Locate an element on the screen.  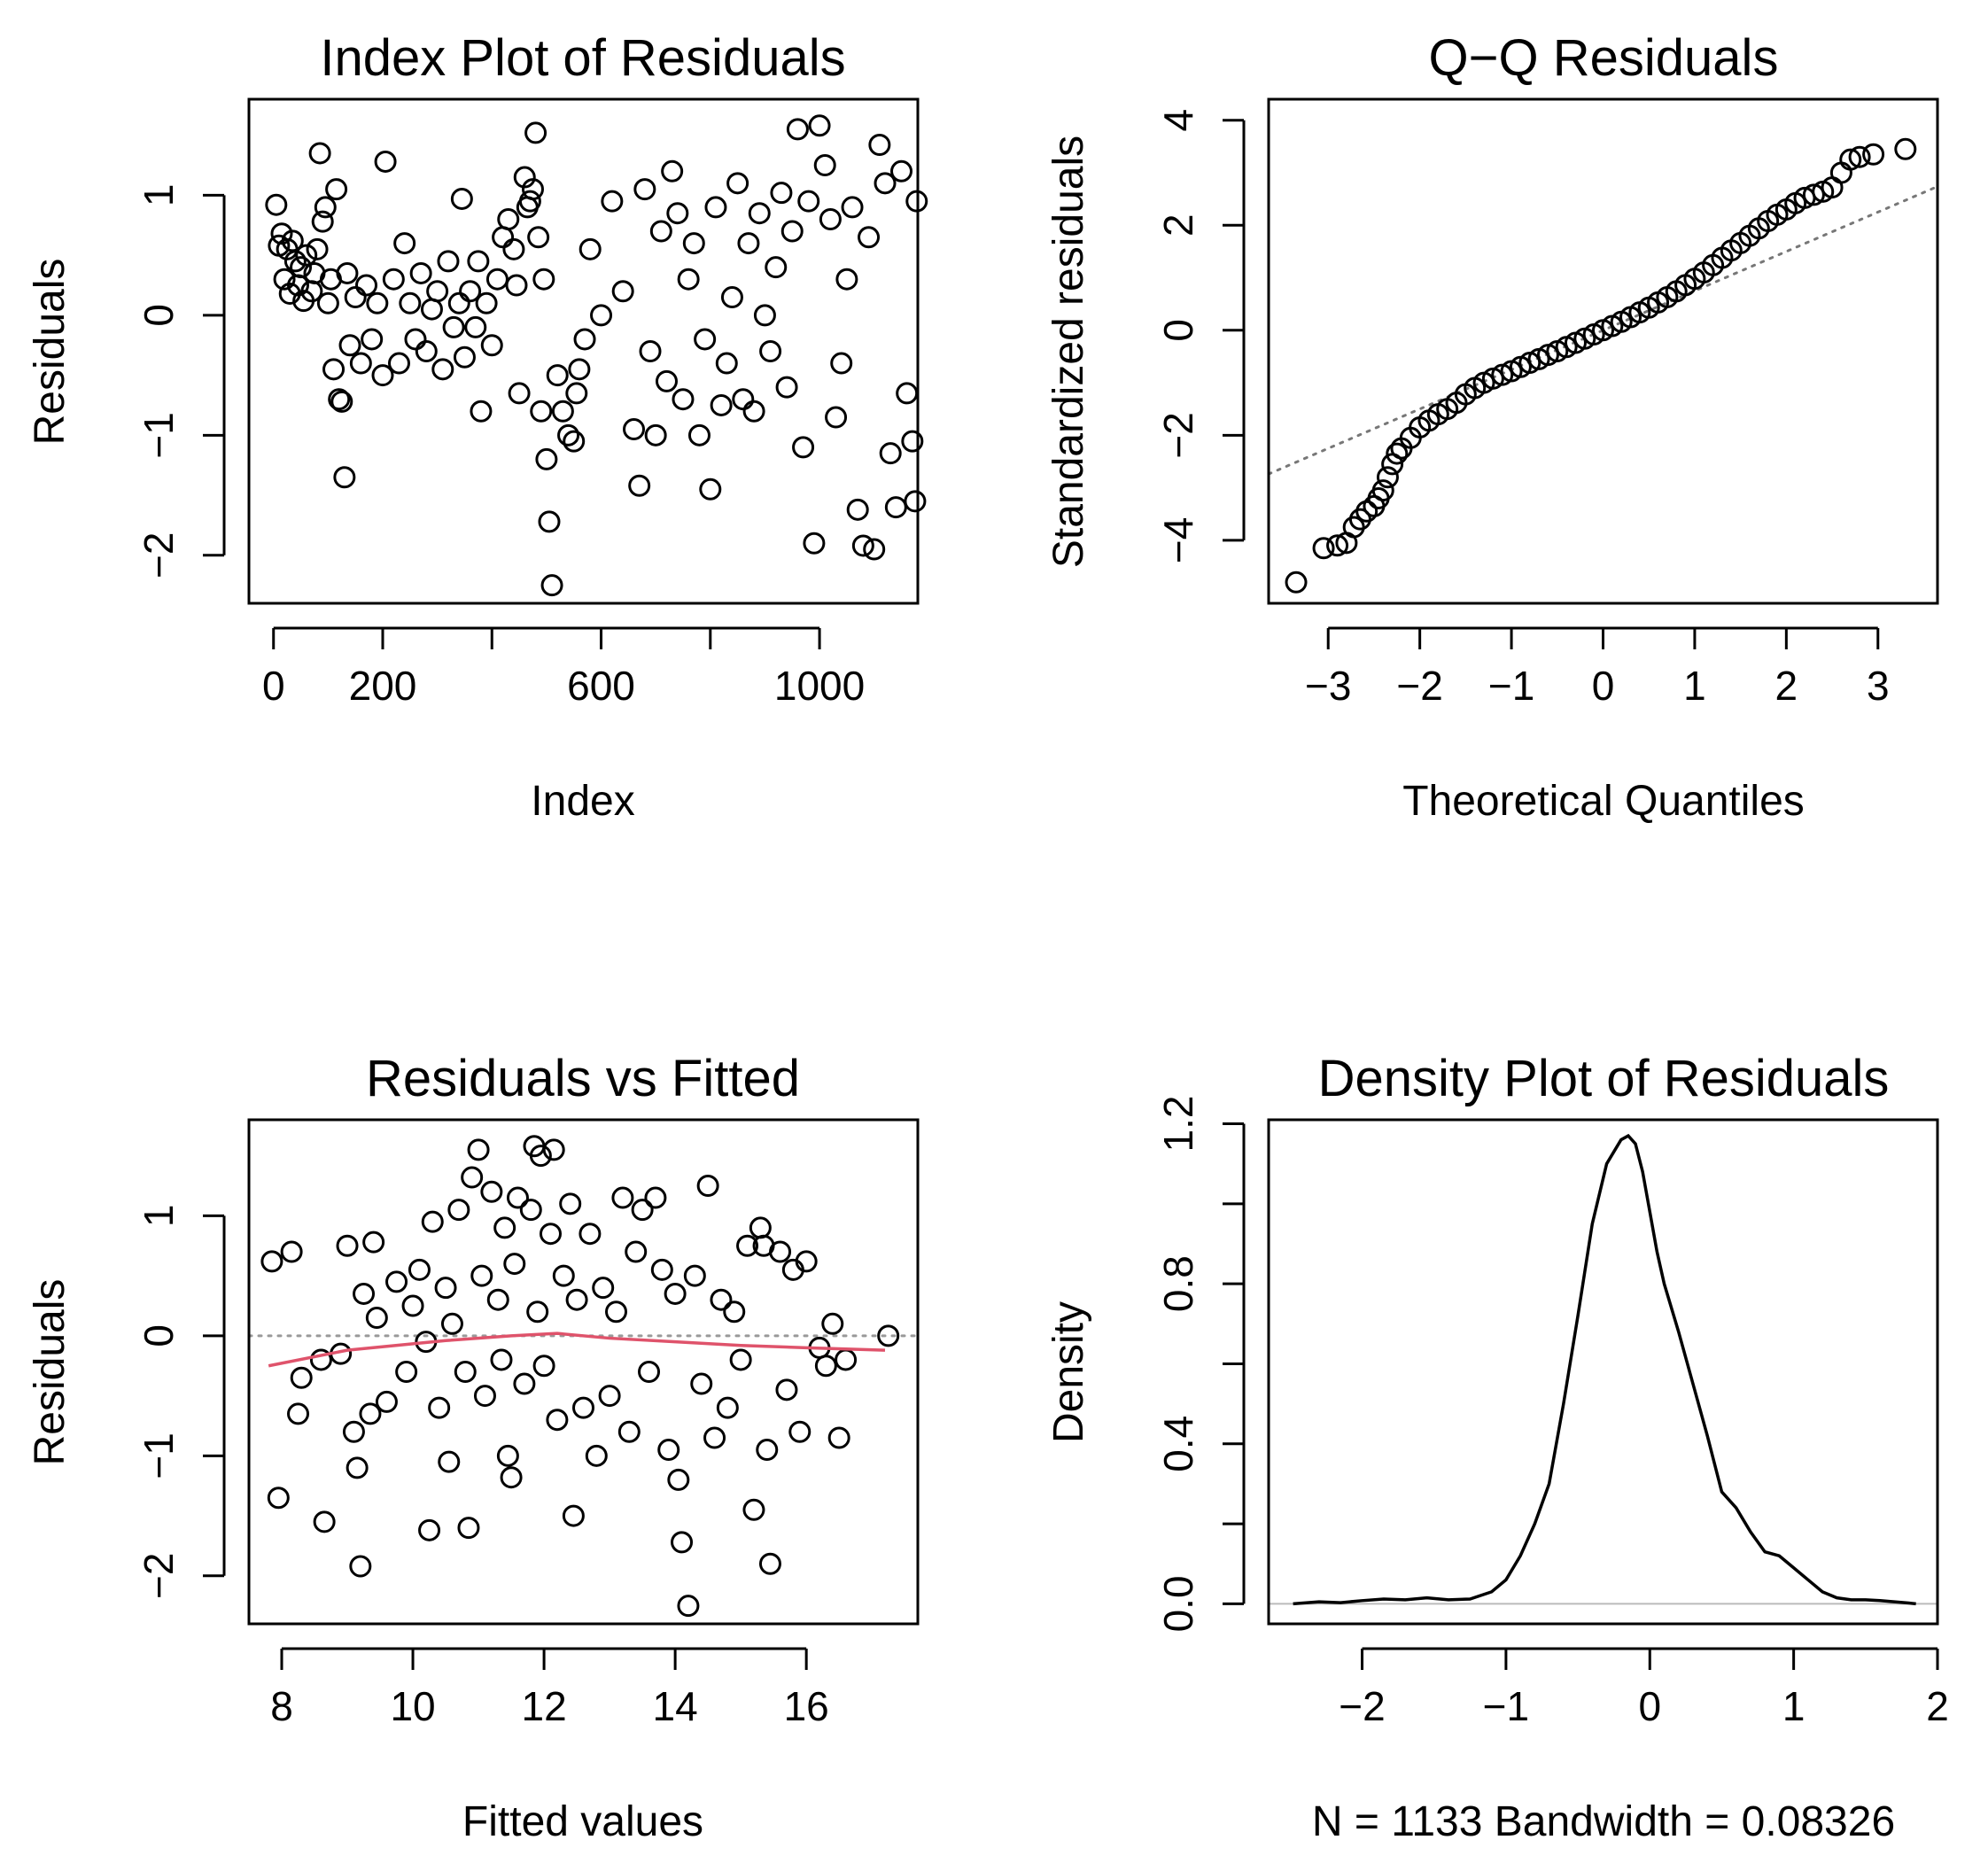
density-plot-title: Density Plot of Residuals is located at coordinates (1604, 1078).